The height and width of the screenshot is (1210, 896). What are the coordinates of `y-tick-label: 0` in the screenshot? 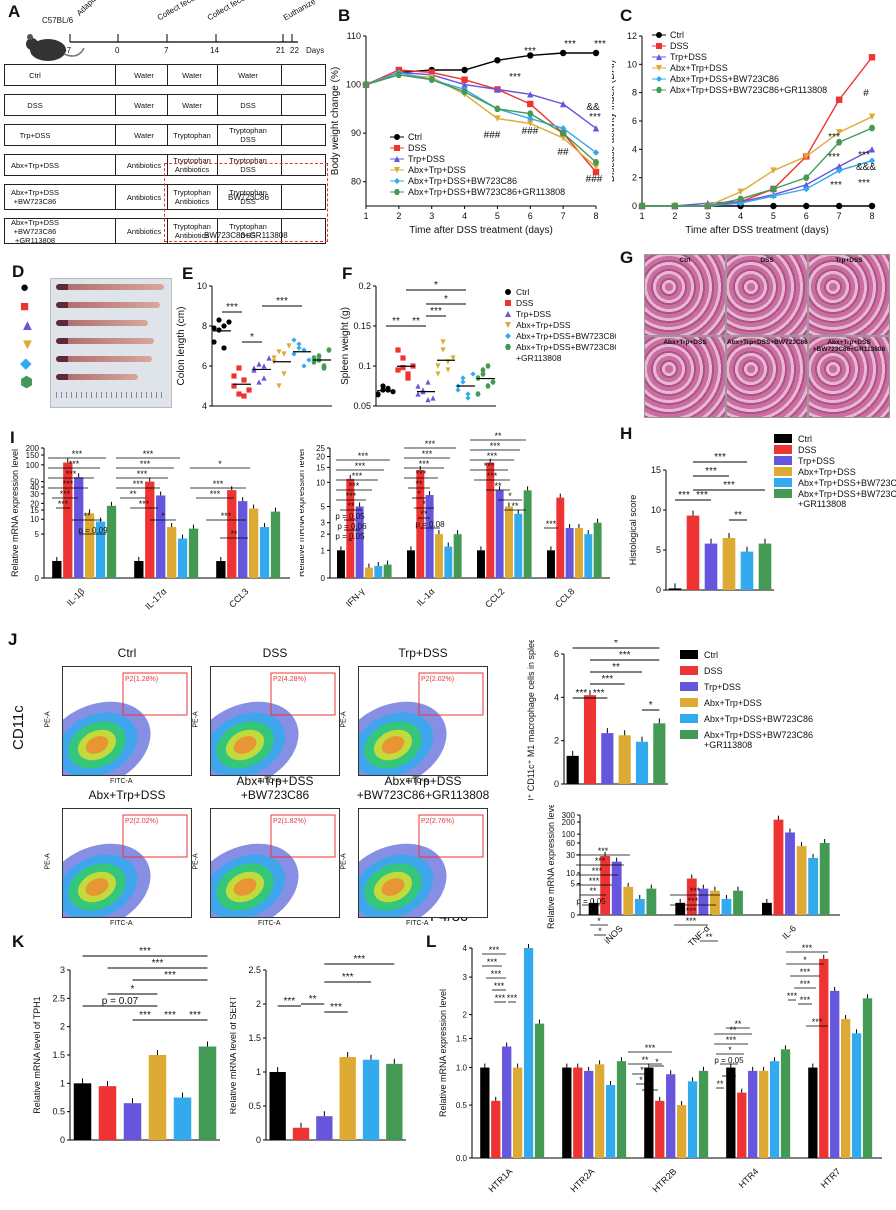 It's located at (37, 578).